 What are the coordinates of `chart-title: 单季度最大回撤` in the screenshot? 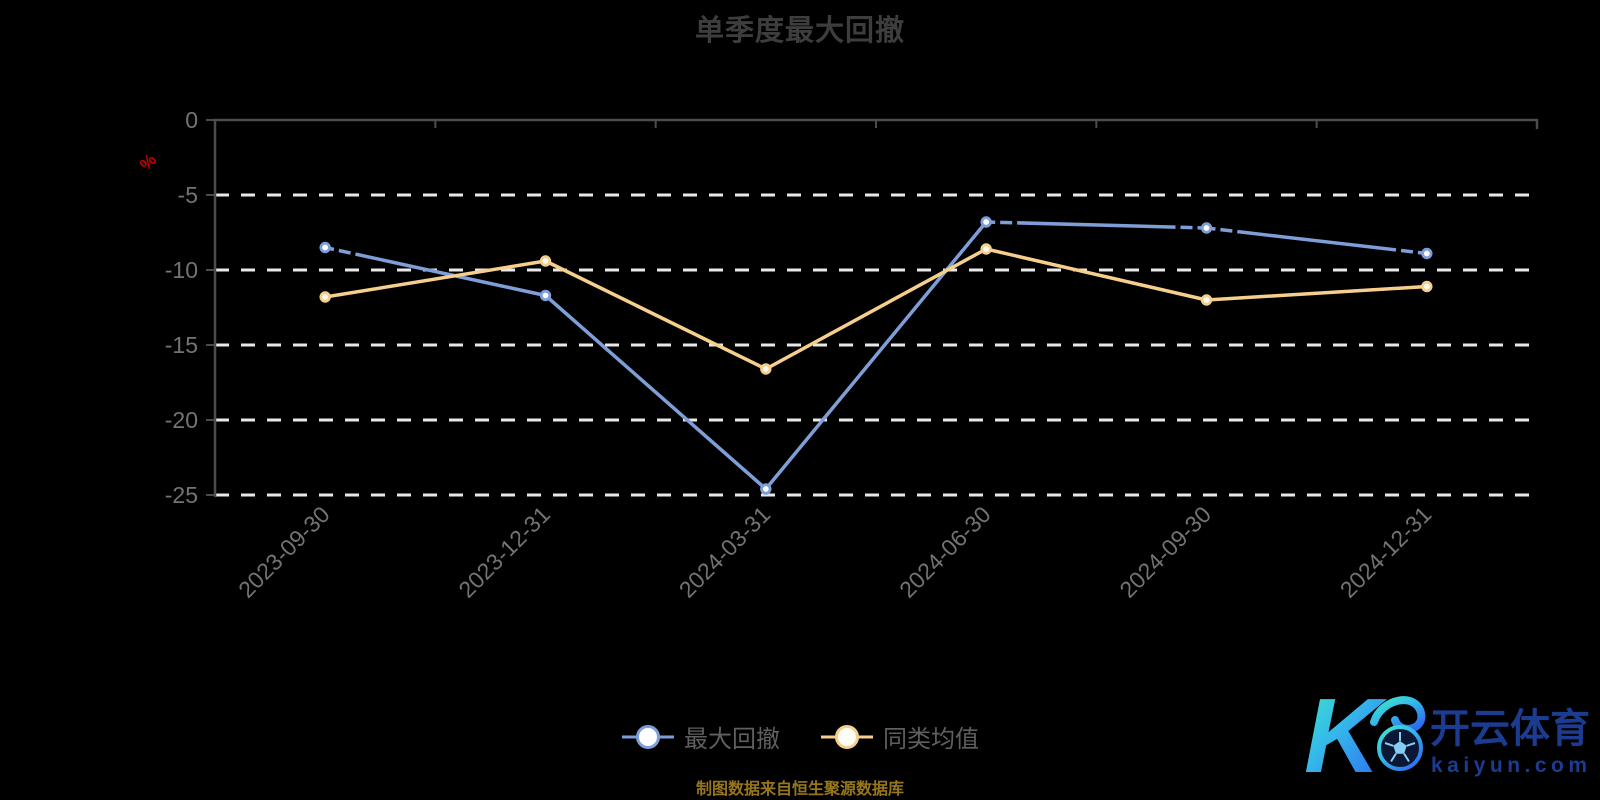 It's located at (799, 31).